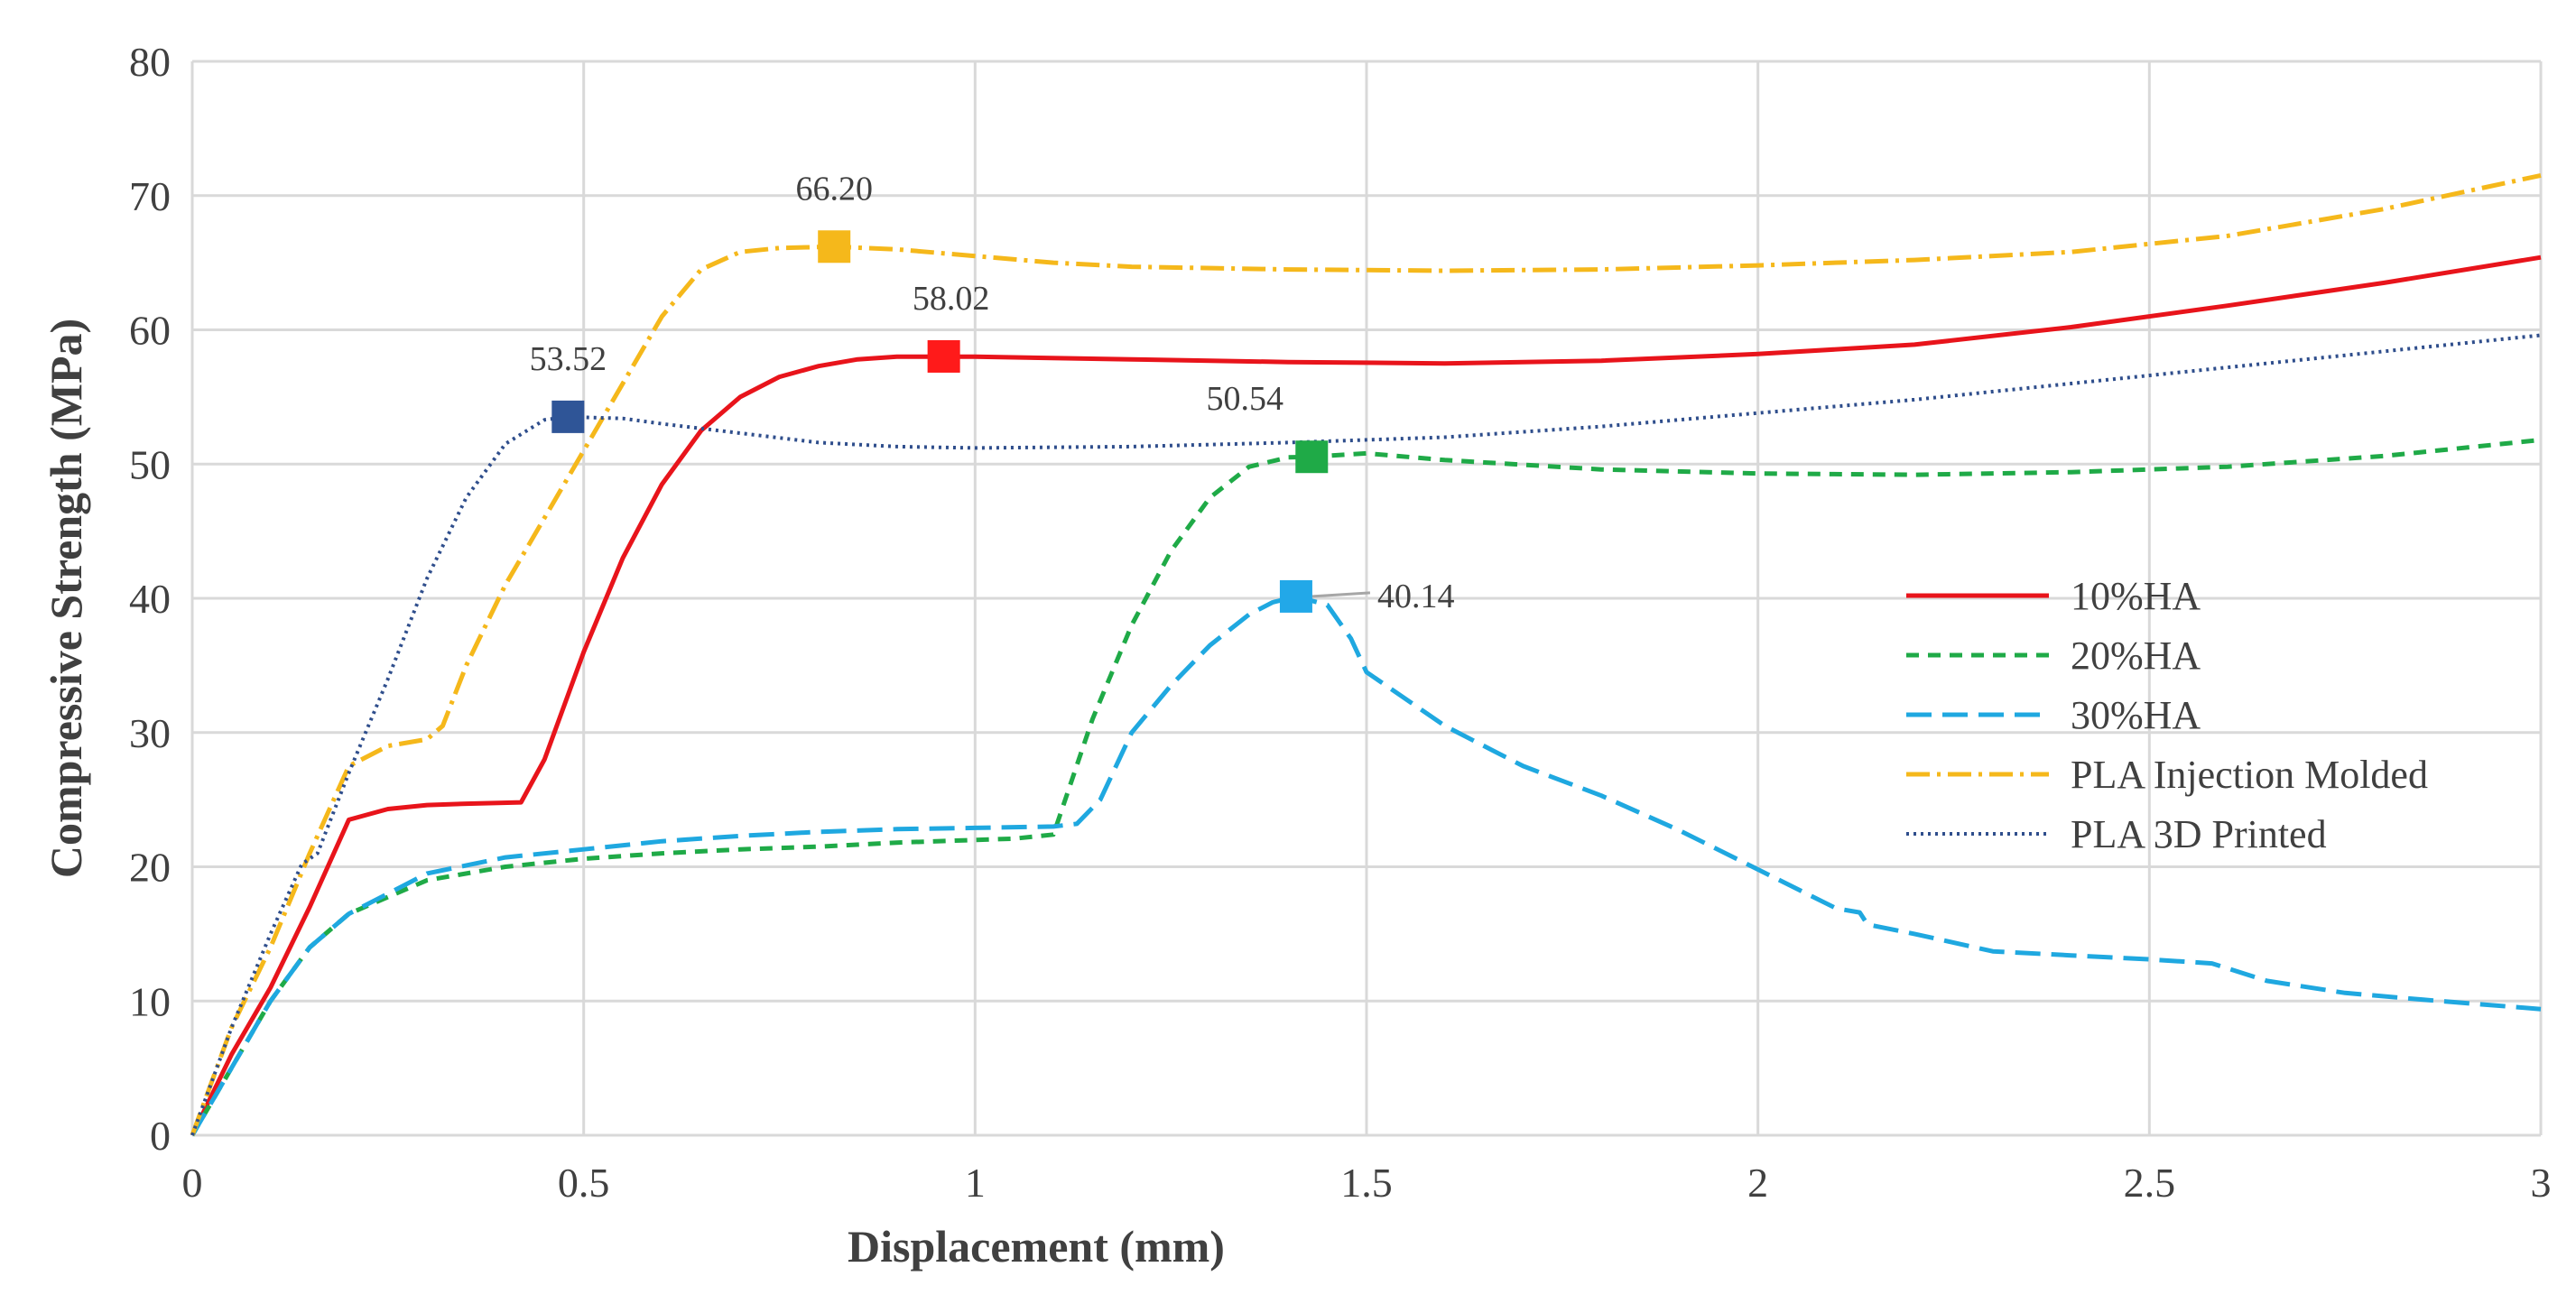 The width and height of the screenshot is (2576, 1304). I want to click on peak-data-label: 50.54, so click(1245, 399).